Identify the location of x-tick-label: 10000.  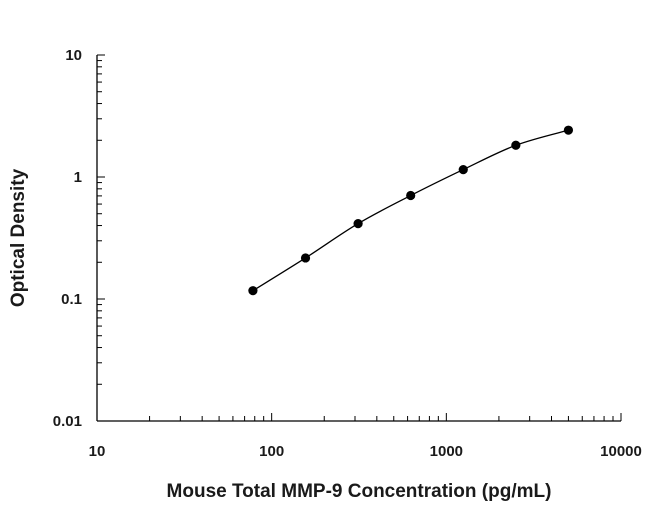
(621, 451).